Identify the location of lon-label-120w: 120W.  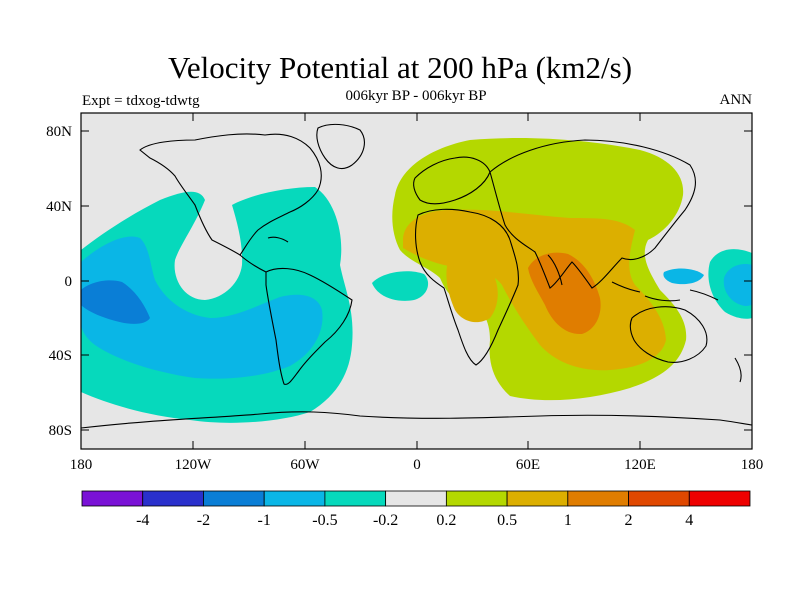
(194, 465).